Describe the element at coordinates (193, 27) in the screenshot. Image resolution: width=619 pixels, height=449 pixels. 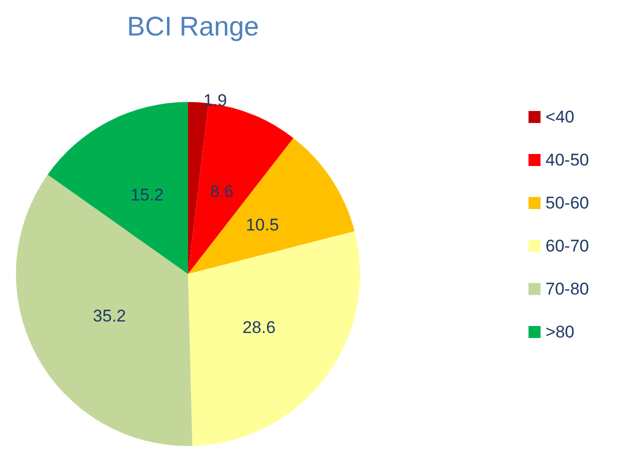
I see `chart-title: BCI Range` at that location.